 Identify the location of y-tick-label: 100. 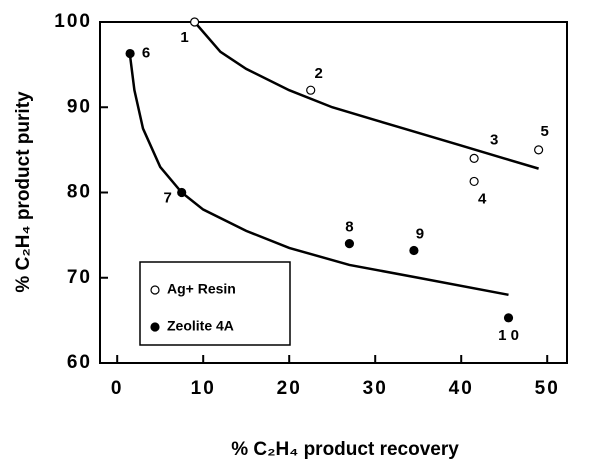
(73, 21).